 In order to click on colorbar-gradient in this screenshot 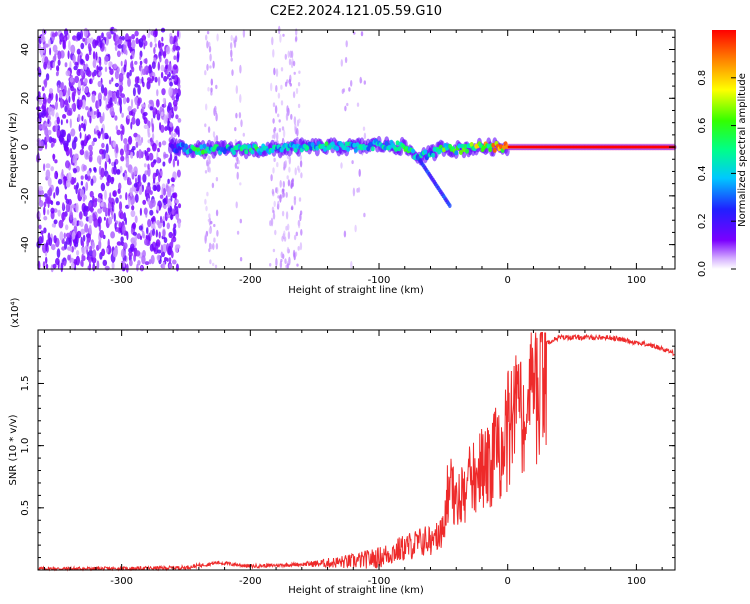, I will do `click(724, 149)`.